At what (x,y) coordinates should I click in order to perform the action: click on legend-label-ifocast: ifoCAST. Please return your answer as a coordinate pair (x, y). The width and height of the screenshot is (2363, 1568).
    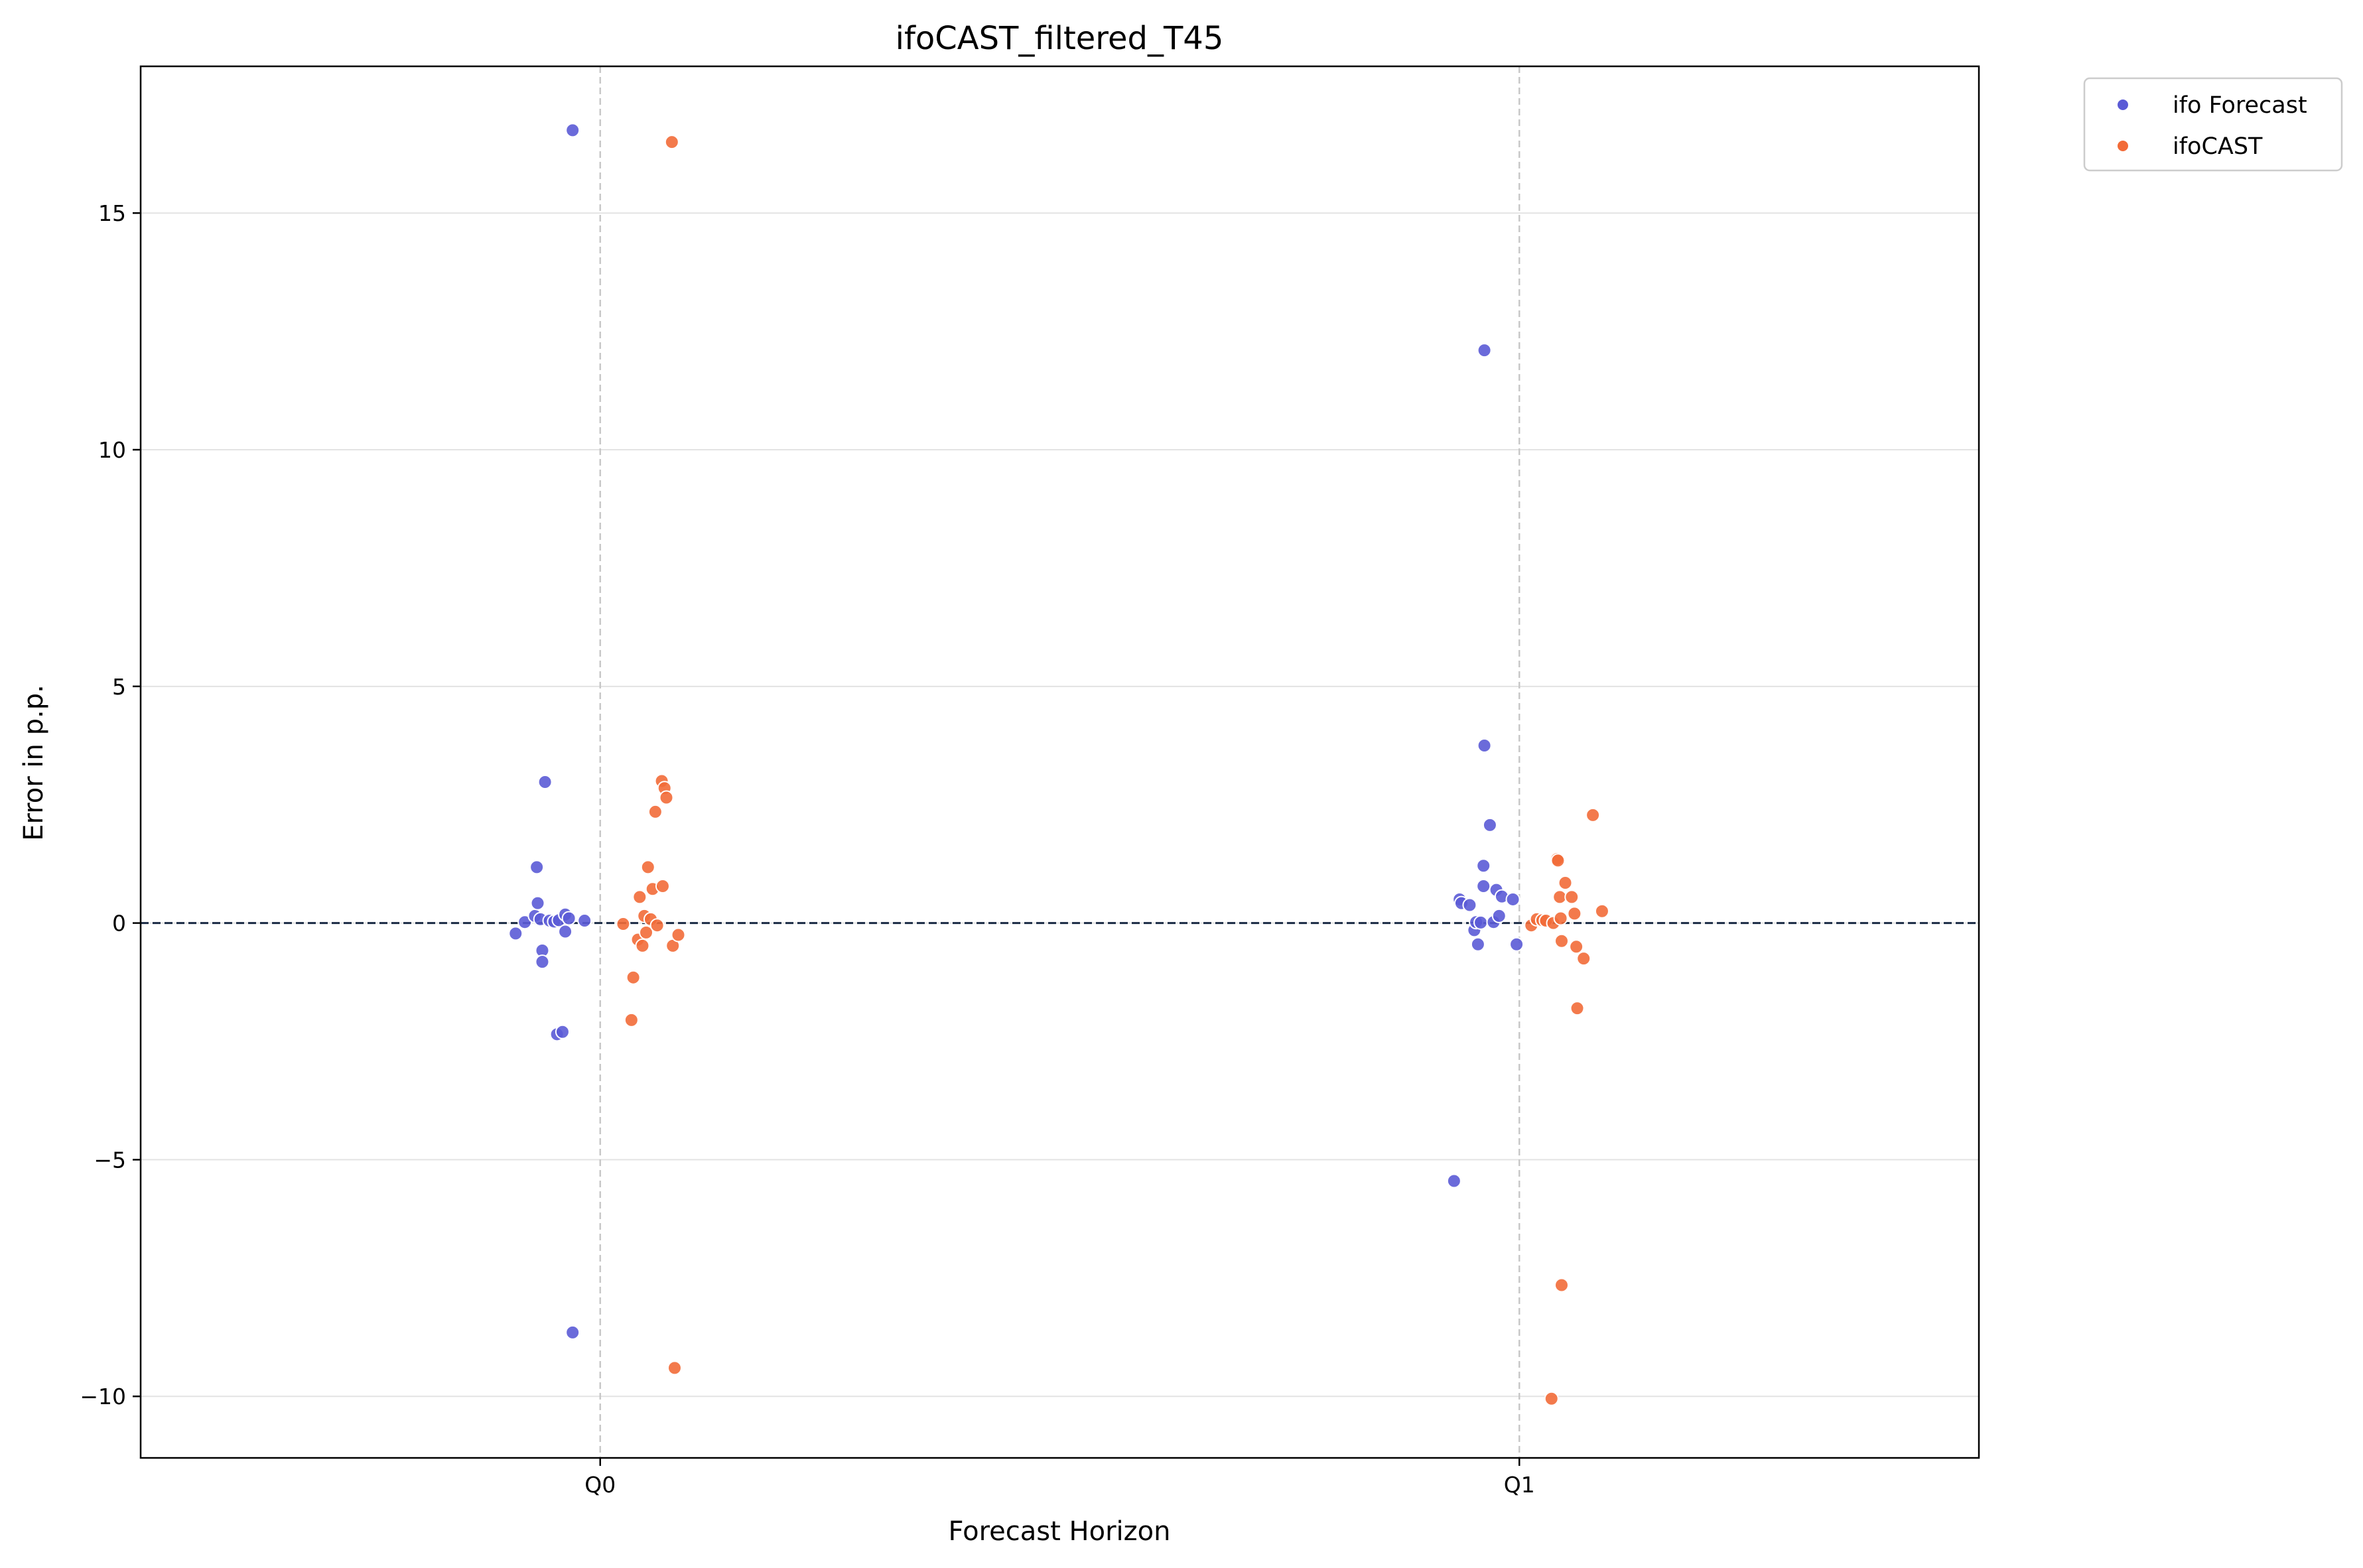
    Looking at the image, I should click on (2218, 147).